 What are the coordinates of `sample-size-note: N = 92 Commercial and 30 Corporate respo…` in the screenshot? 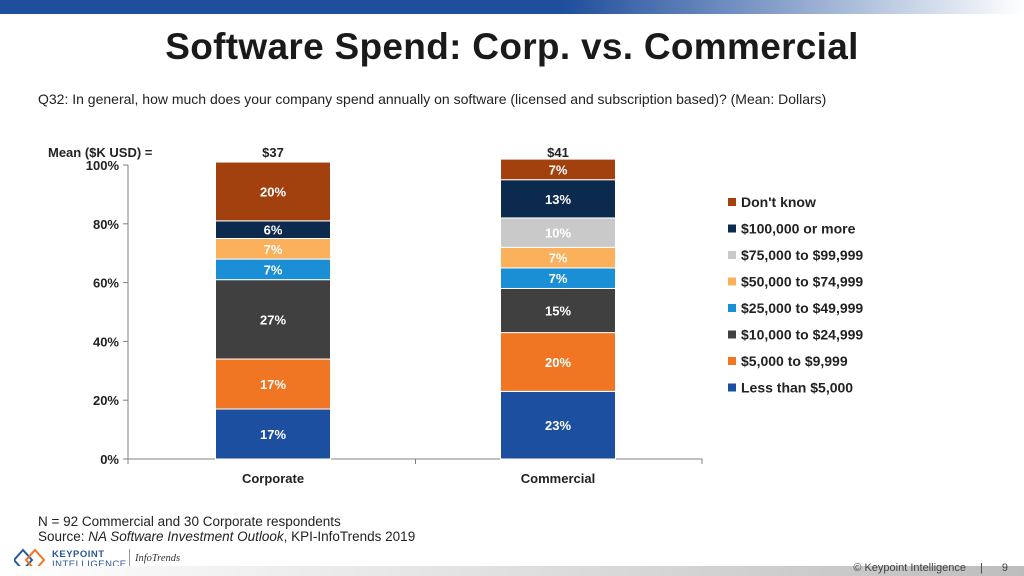 It's located at (189, 521).